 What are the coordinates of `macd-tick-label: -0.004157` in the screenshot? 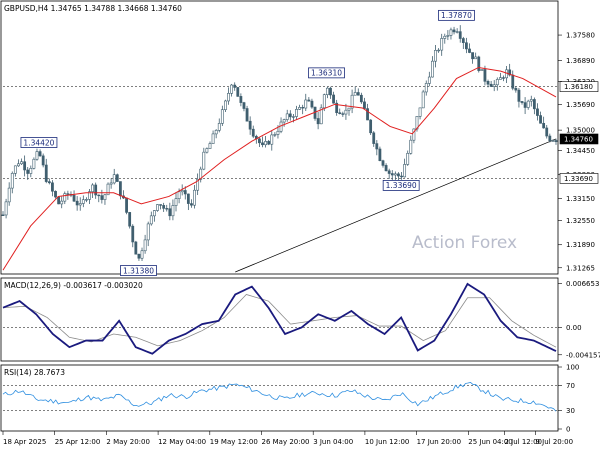 It's located at (583, 355).